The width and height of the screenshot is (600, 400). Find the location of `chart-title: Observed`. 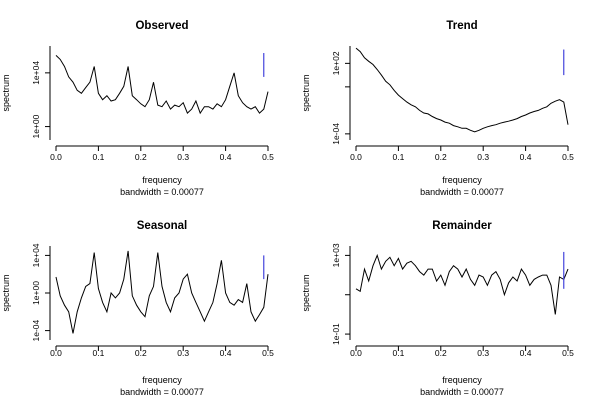

chart-title: Observed is located at coordinates (161, 26).